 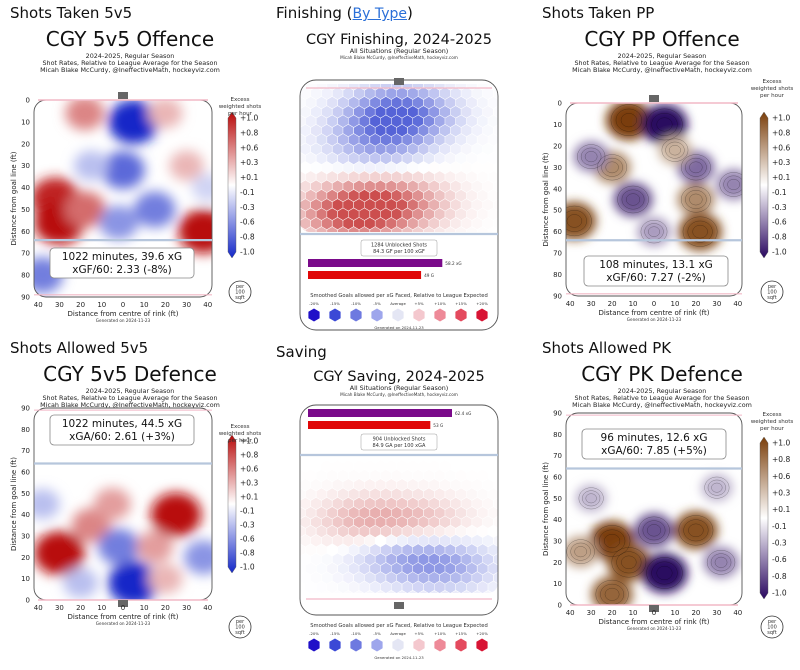 I want to click on x-tick-label: 40, so click(x=570, y=304).